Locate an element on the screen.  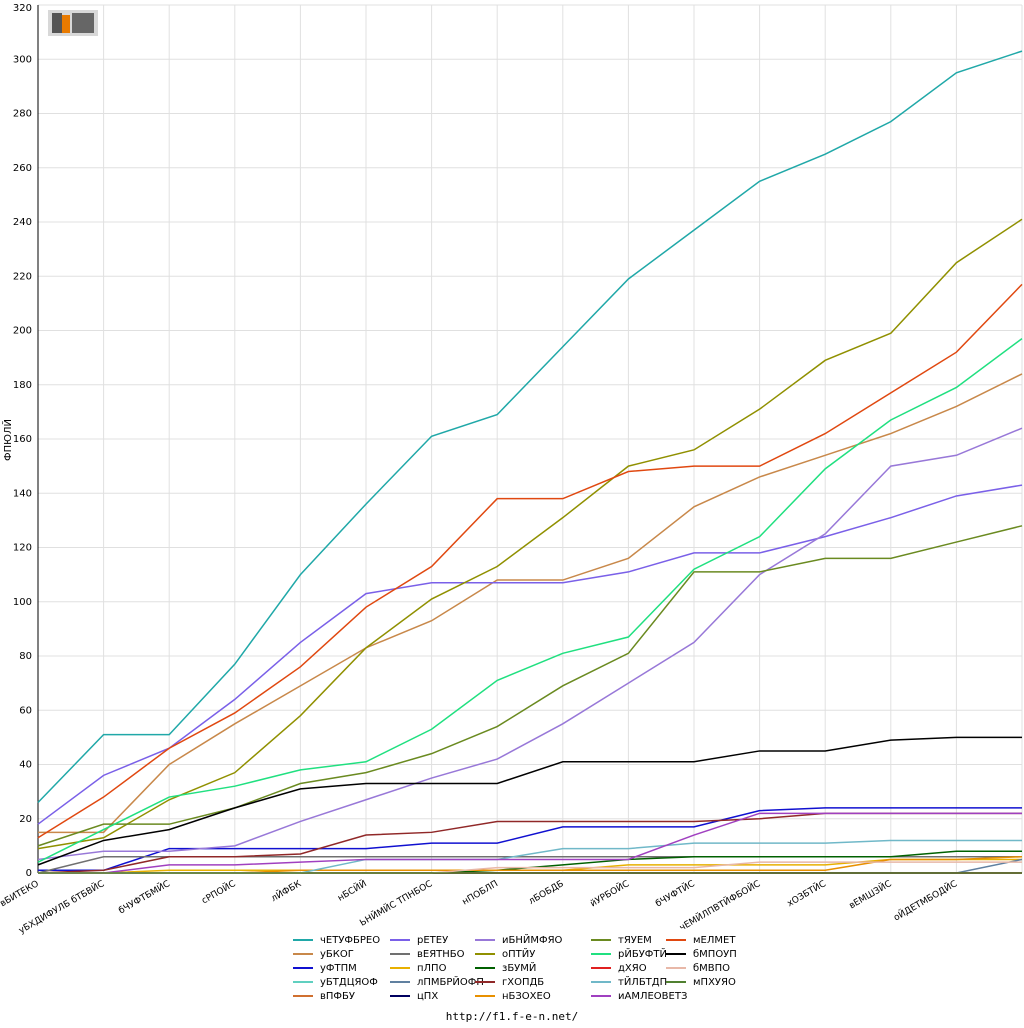
legend-item: бМПОУП is located at coordinates (701, 954).